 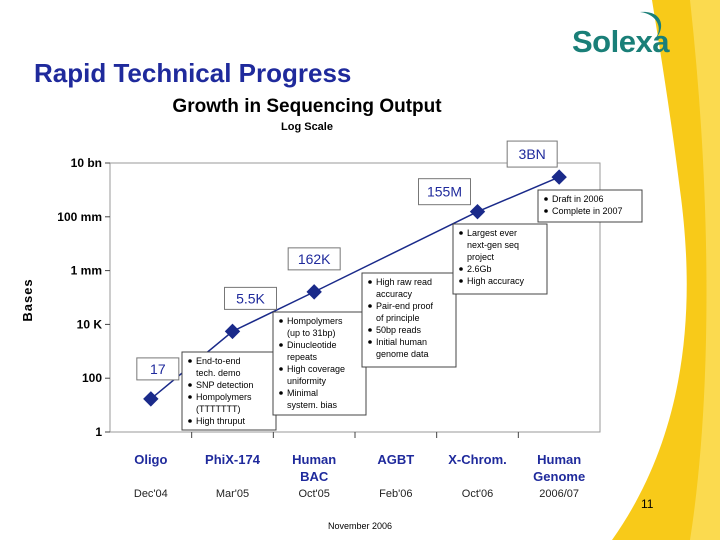 What do you see at coordinates (500, 259) in the screenshot?
I see `annotation-box-xchrom` at bounding box center [500, 259].